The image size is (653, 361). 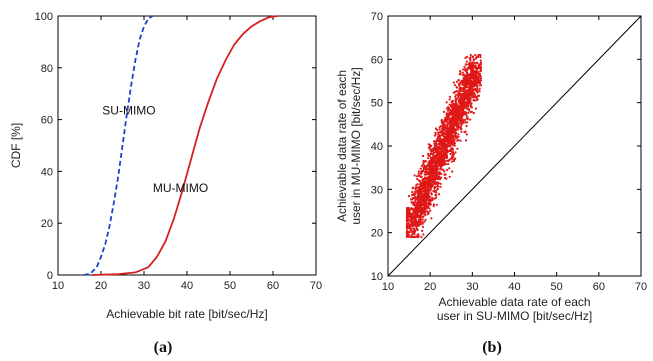 What do you see at coordinates (16, 145) in the screenshot?
I see `y-axis-label-a: CDF [%]` at bounding box center [16, 145].